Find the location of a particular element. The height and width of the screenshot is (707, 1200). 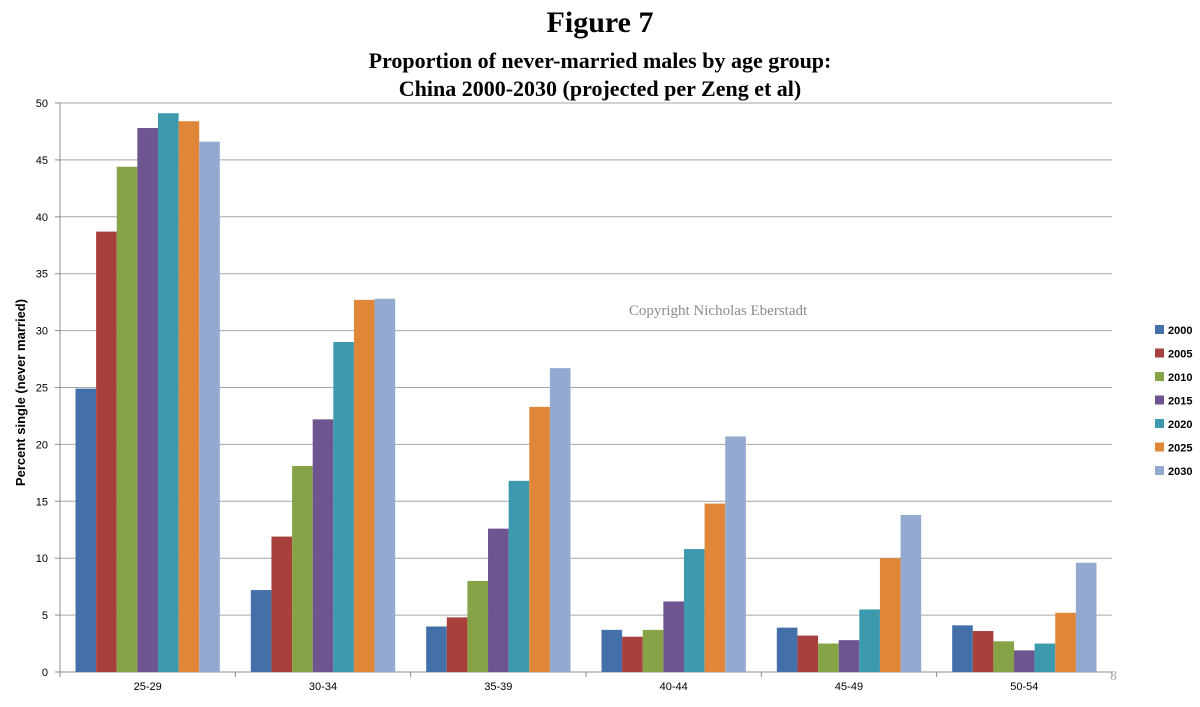

chart-title: Figure 7 is located at coordinates (600, 22).